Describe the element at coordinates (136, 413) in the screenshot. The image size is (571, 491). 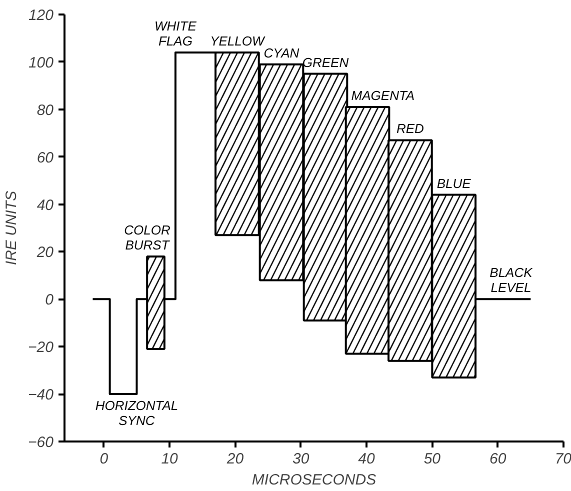
I see `annotation: HORIZONTAL SYNC` at that location.